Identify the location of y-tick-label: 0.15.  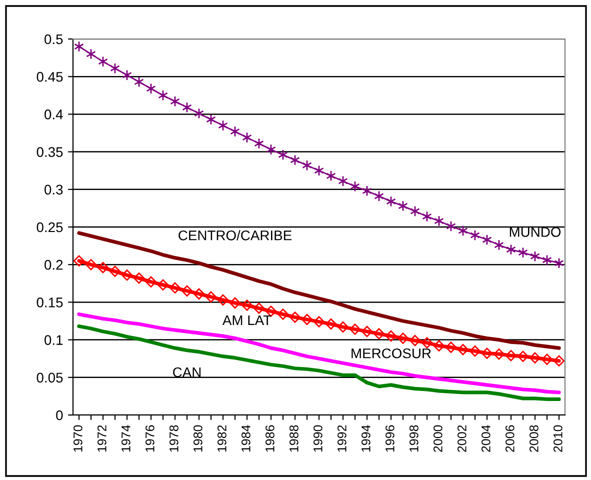
(49, 303).